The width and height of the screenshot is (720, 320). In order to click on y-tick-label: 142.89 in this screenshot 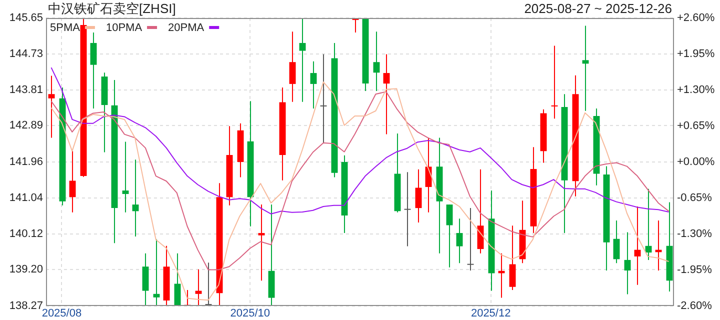, I will do `click(26, 126)`.